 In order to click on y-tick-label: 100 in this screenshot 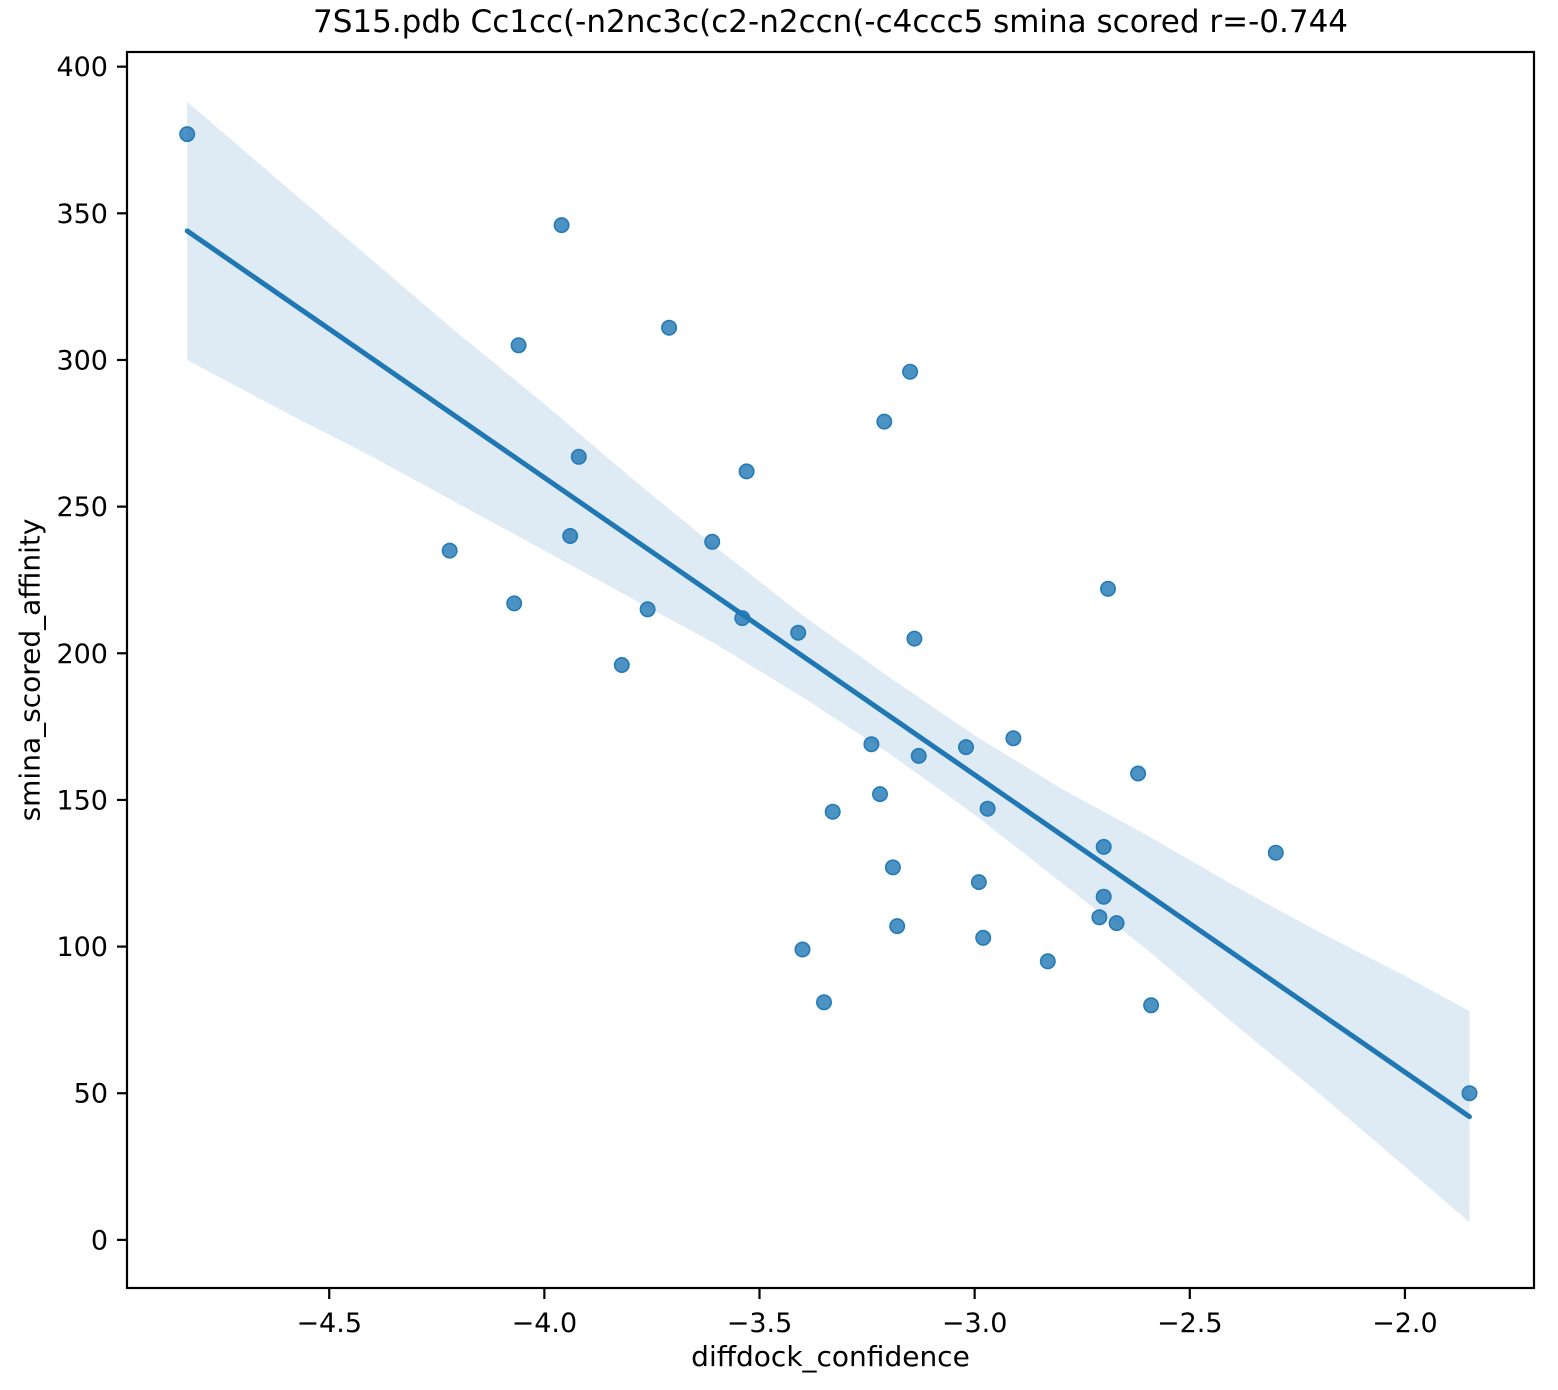, I will do `click(82, 947)`.